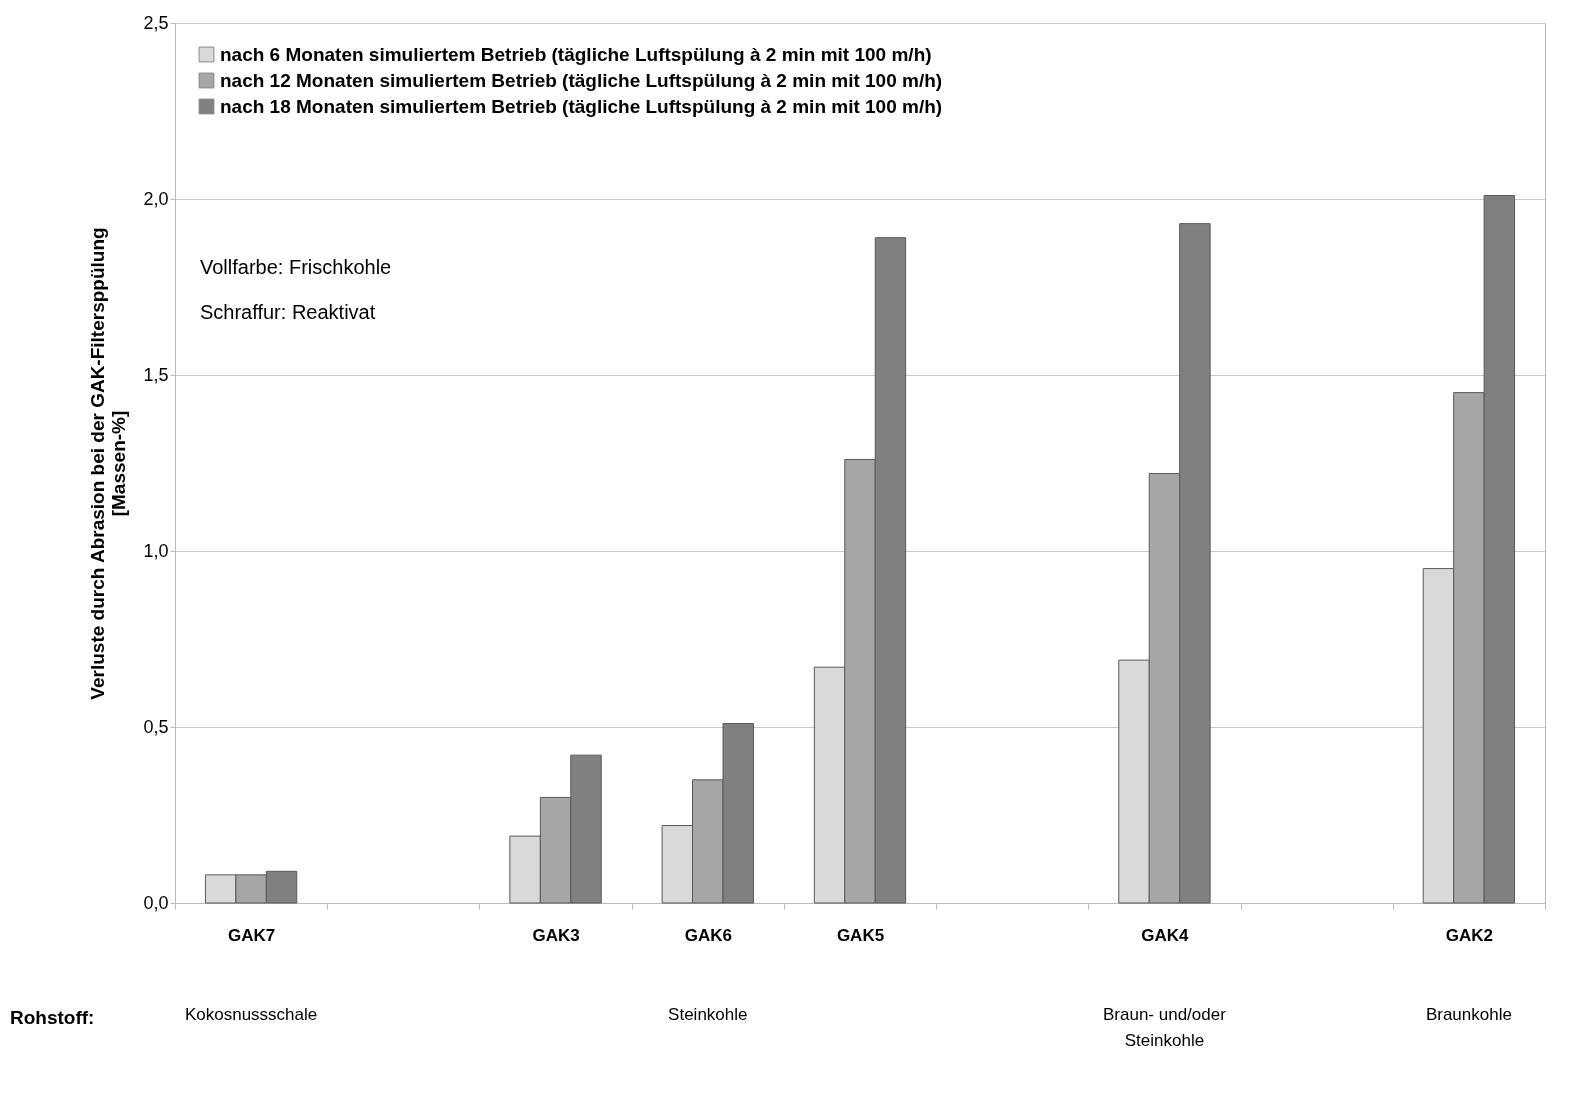 Image resolution: width=1589 pixels, height=1100 pixels. Describe the element at coordinates (52, 1017) in the screenshot. I see `text: Rohstoff:` at that location.